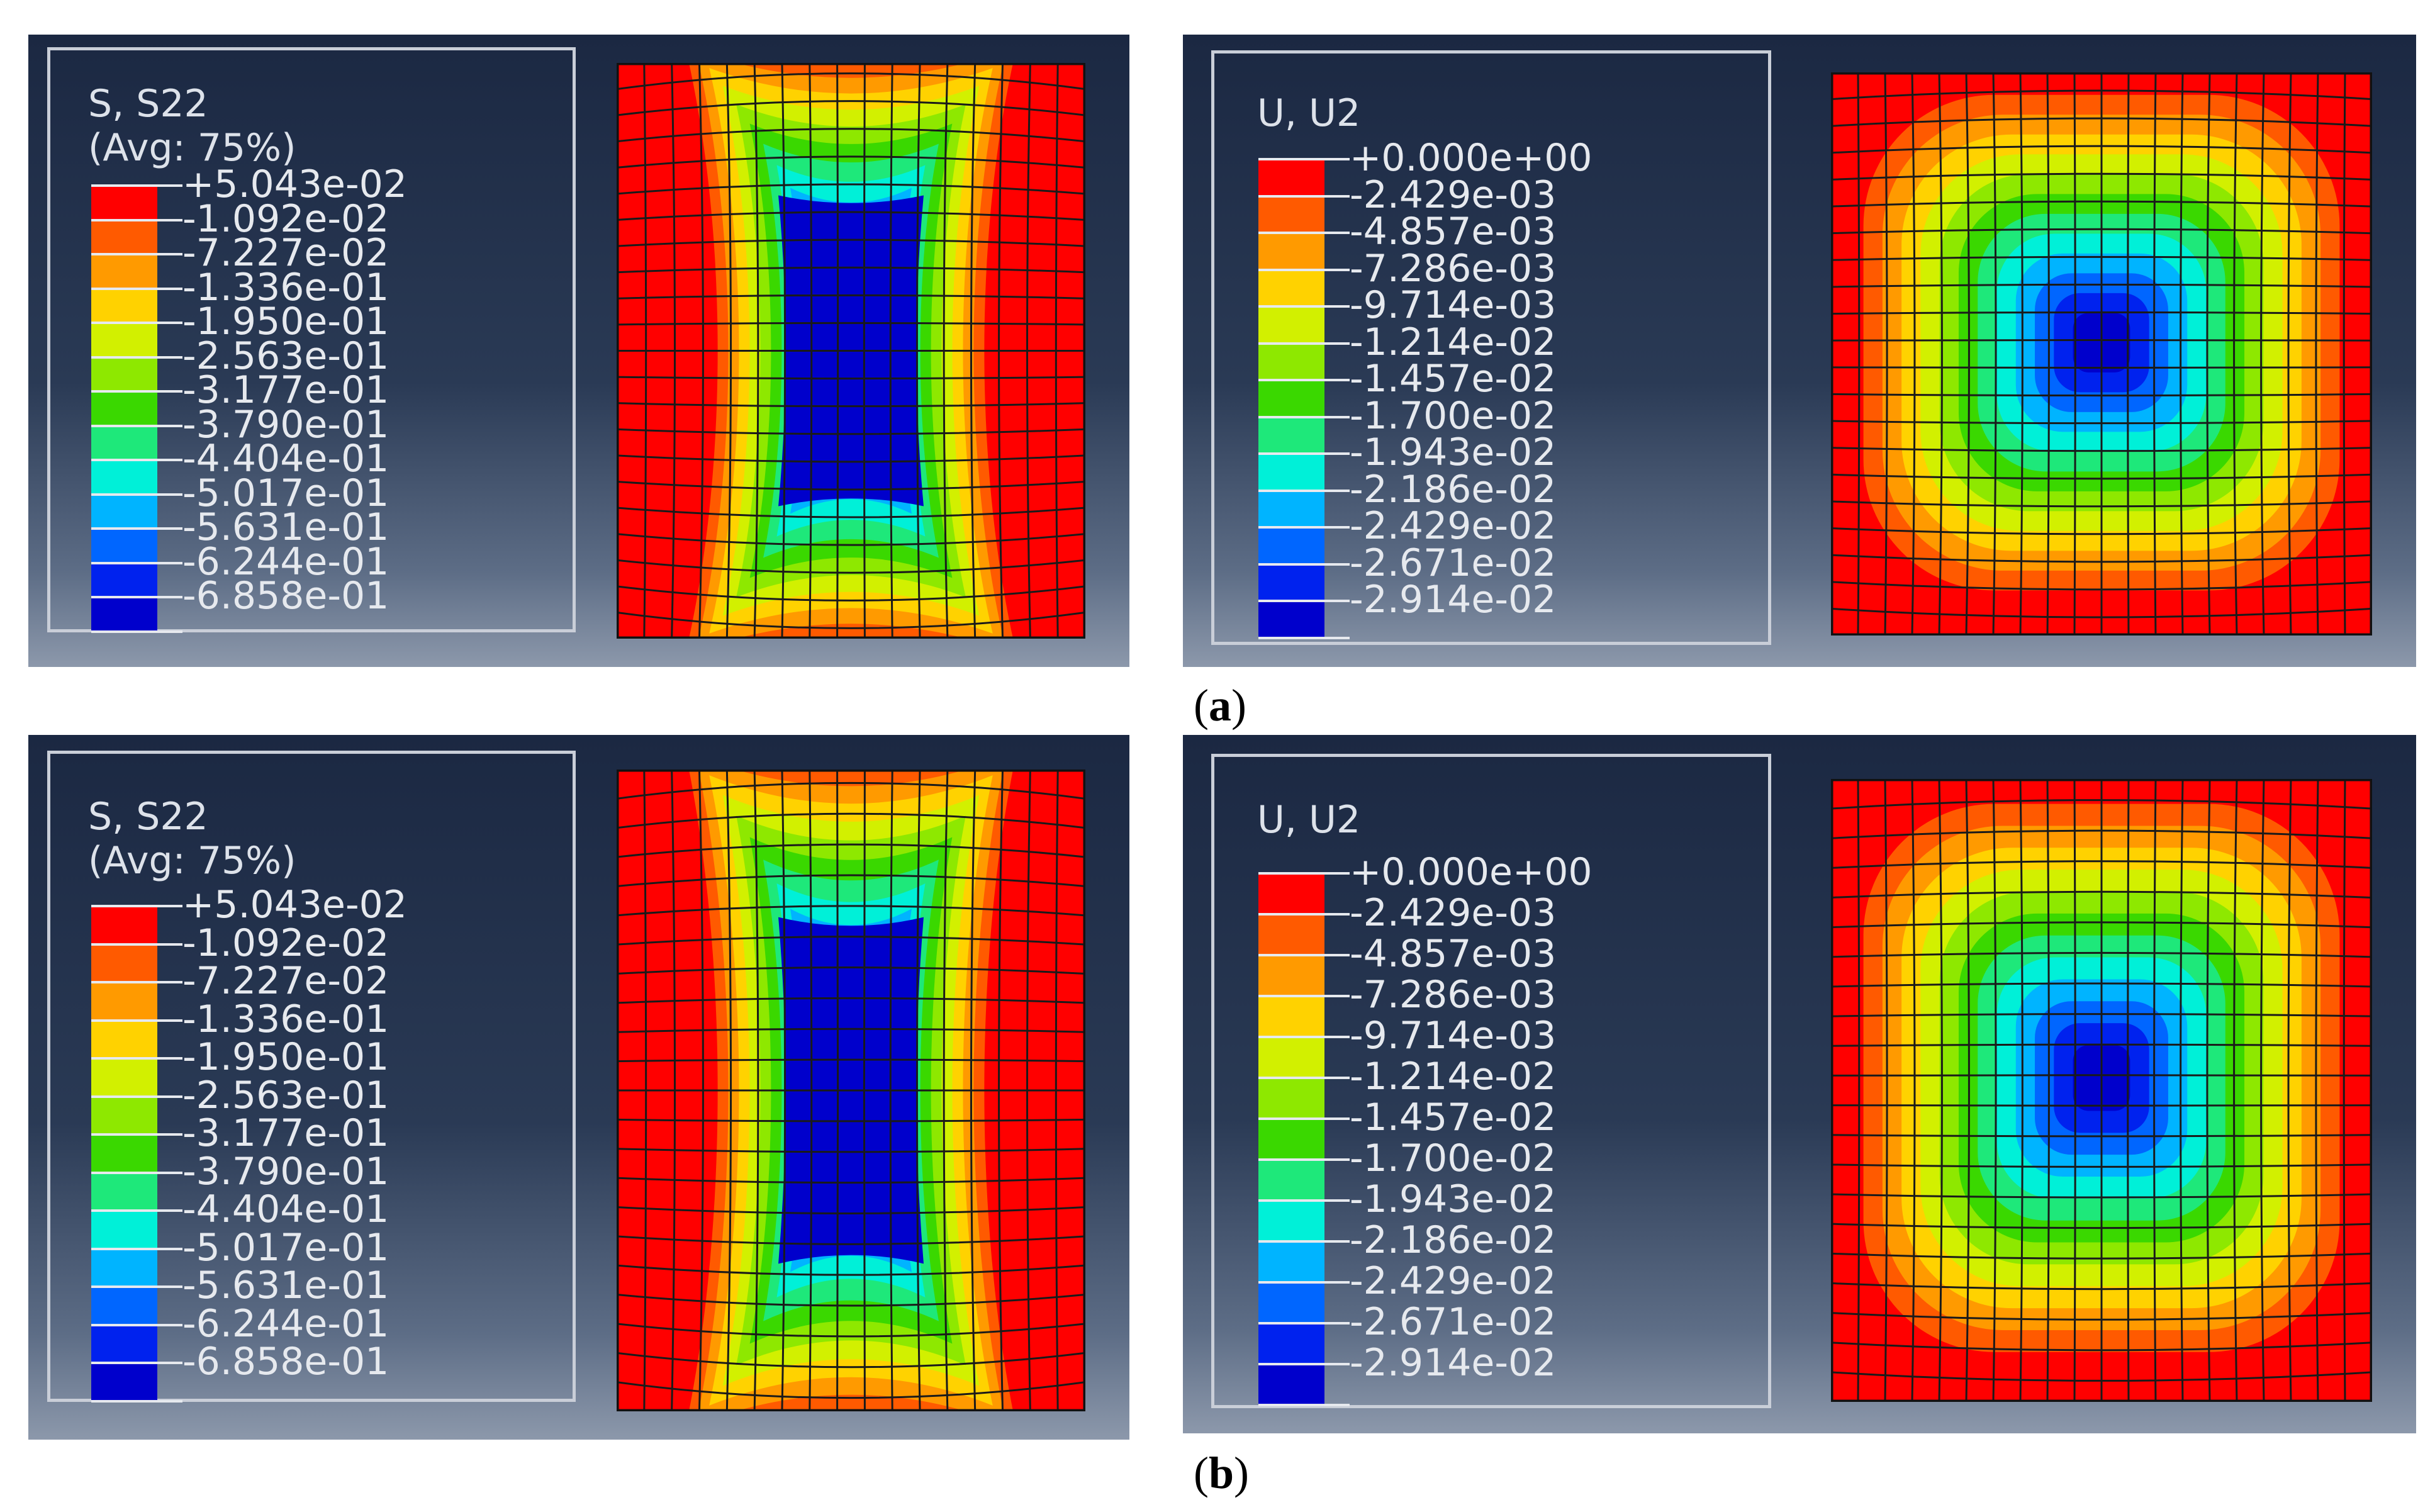  What do you see at coordinates (2101, 354) in the screenshot?
I see `plot-border` at bounding box center [2101, 354].